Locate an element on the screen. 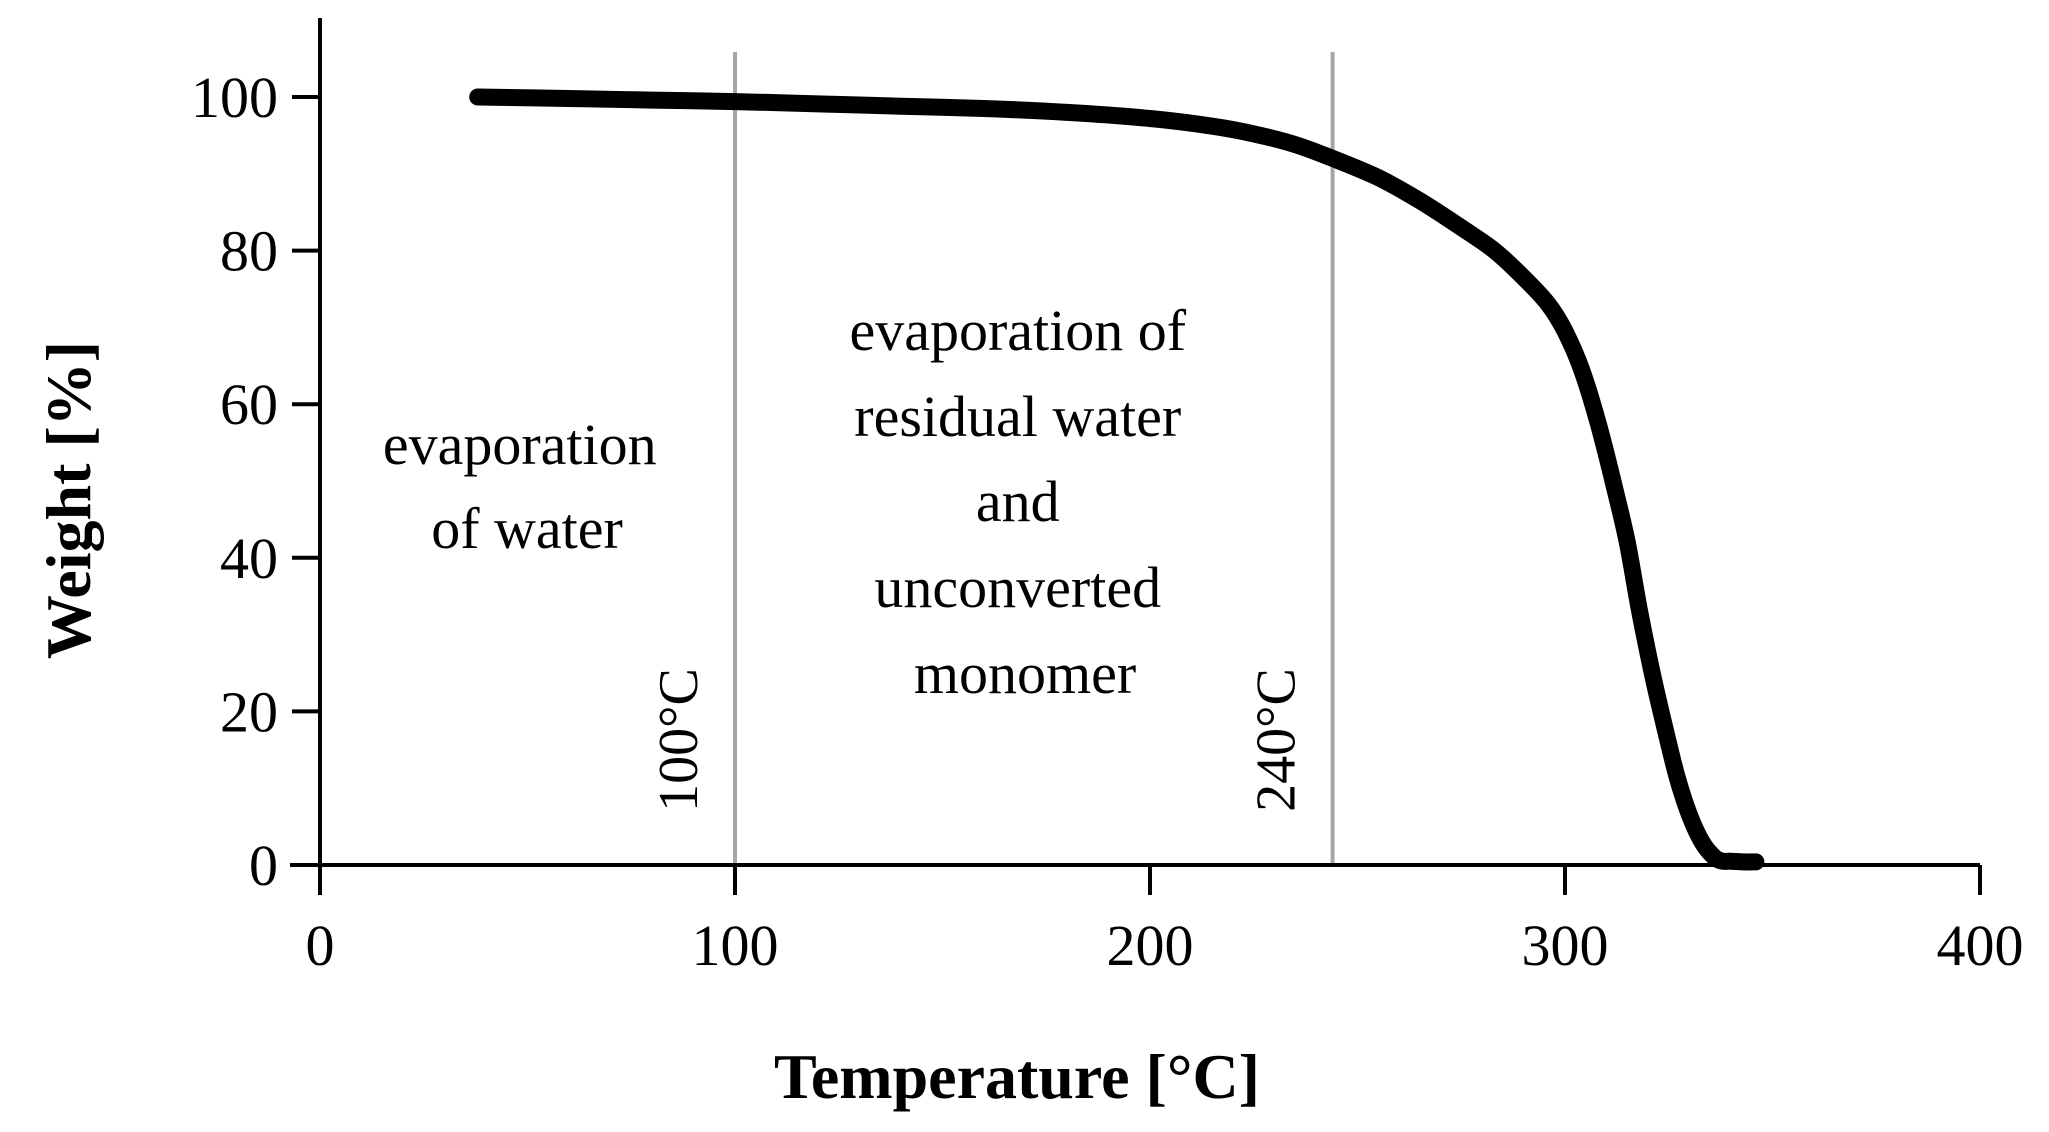 This screenshot has height=1132, width=2049. x-tick-label: 0 is located at coordinates (320, 945).